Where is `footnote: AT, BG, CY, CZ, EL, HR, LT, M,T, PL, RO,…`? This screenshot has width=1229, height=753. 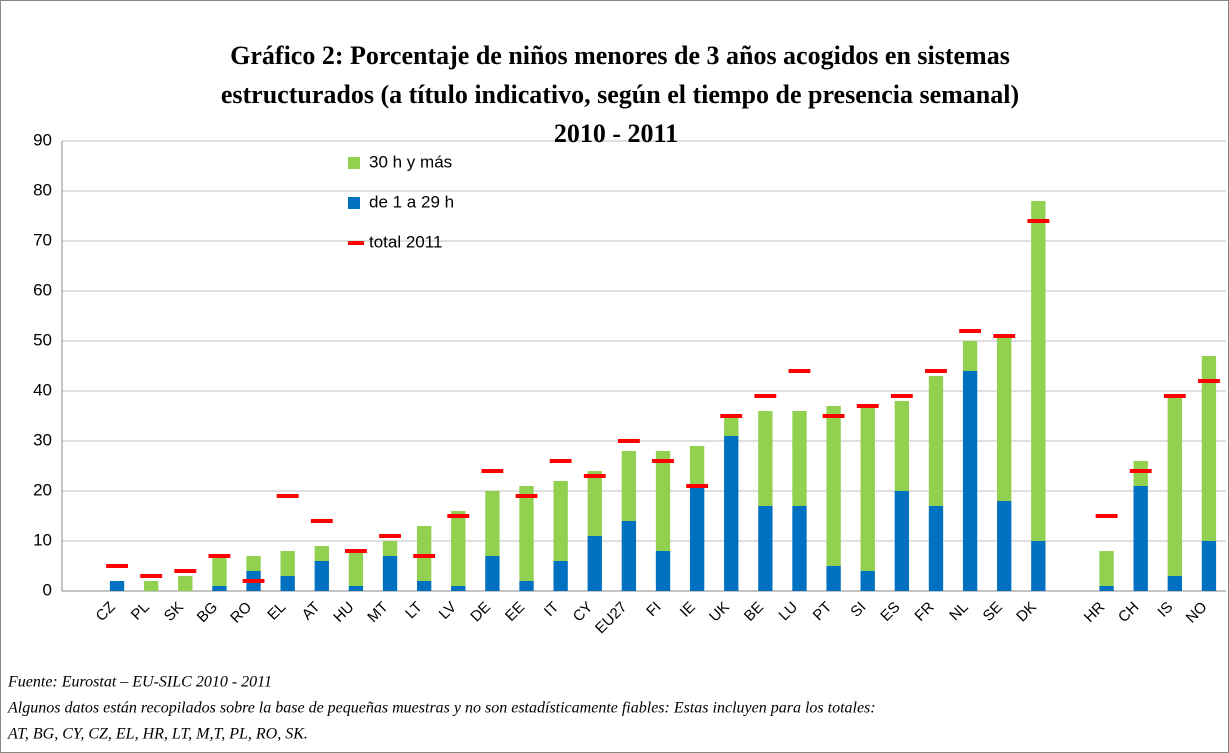 footnote: AT, BG, CY, CZ, EL, HR, LT, M,T, PL, RO,… is located at coordinates (157, 734).